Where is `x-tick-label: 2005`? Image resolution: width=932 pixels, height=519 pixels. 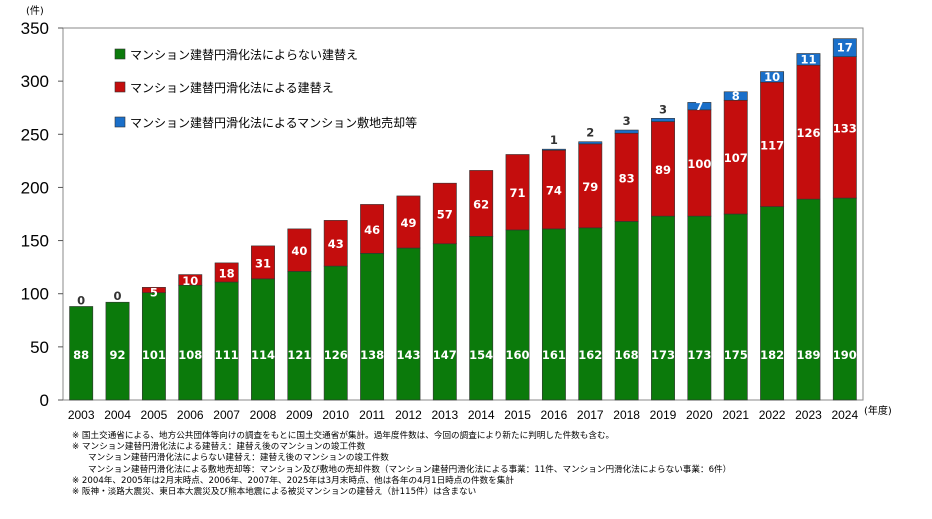
x-tick-label: 2005 is located at coordinates (154, 415).